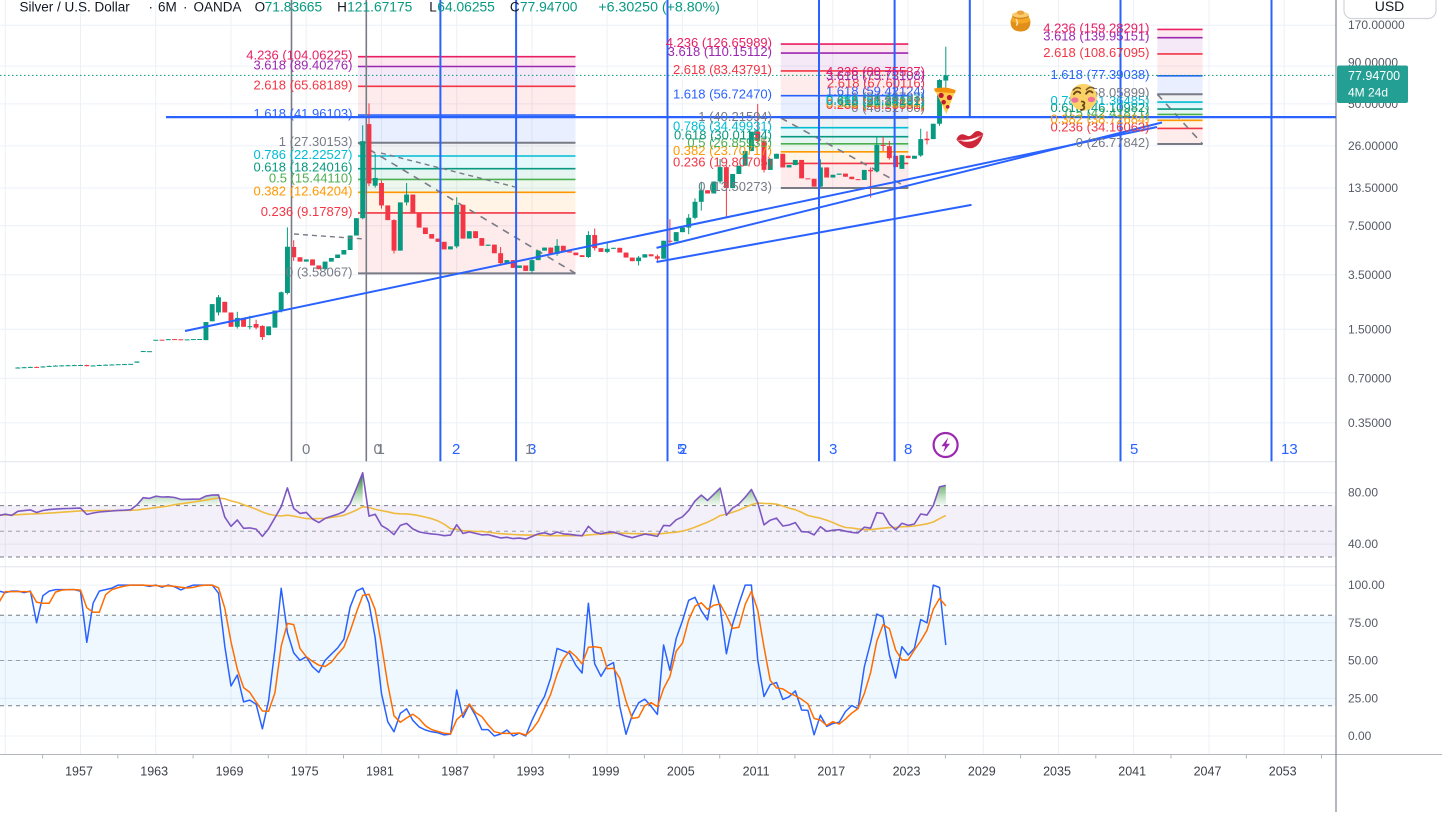 This screenshot has width=1442, height=817. I want to click on svg-text: 1.618 (41.96103), so click(302, 113).